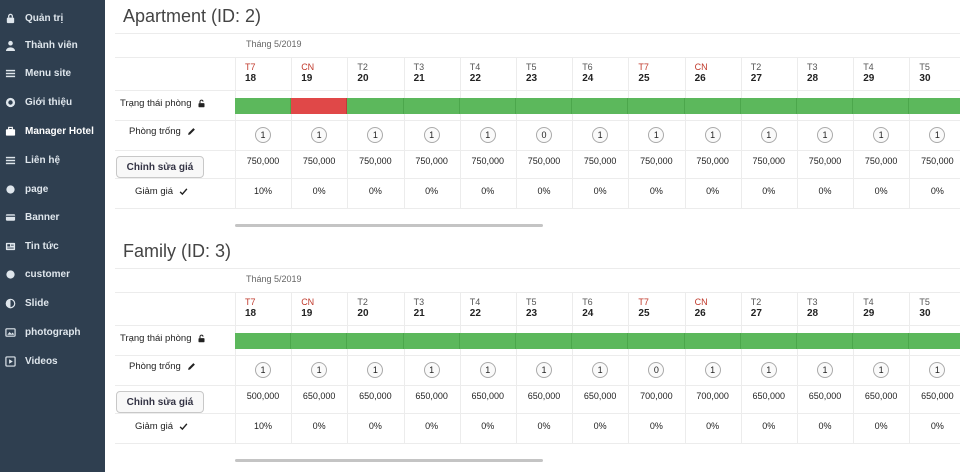  I want to click on status-cell-booked, so click(319, 106).